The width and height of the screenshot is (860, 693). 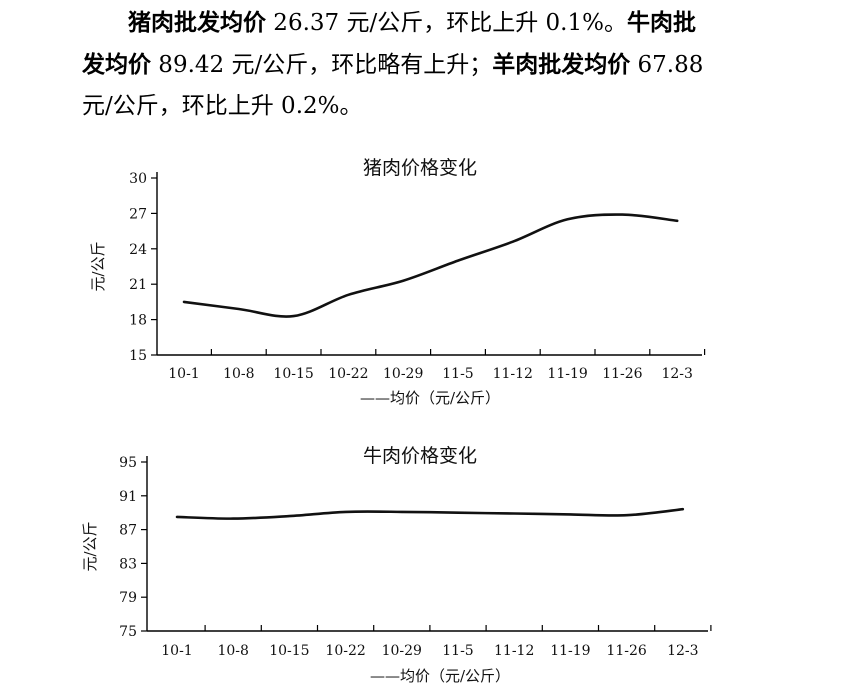 What do you see at coordinates (420, 168) in the screenshot?
I see `chart-title: 猪肉价格变化` at bounding box center [420, 168].